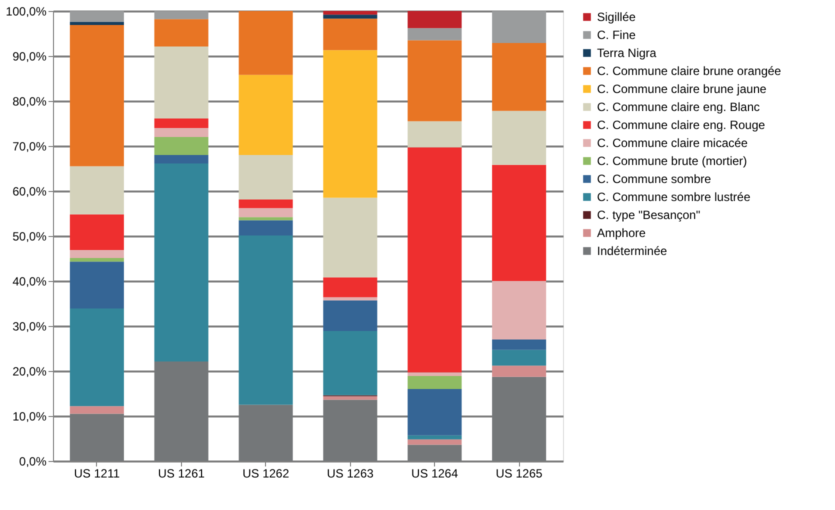 The height and width of the screenshot is (510, 835). What do you see at coordinates (29, 281) in the screenshot?
I see `y-tick-label: 40,0%` at bounding box center [29, 281].